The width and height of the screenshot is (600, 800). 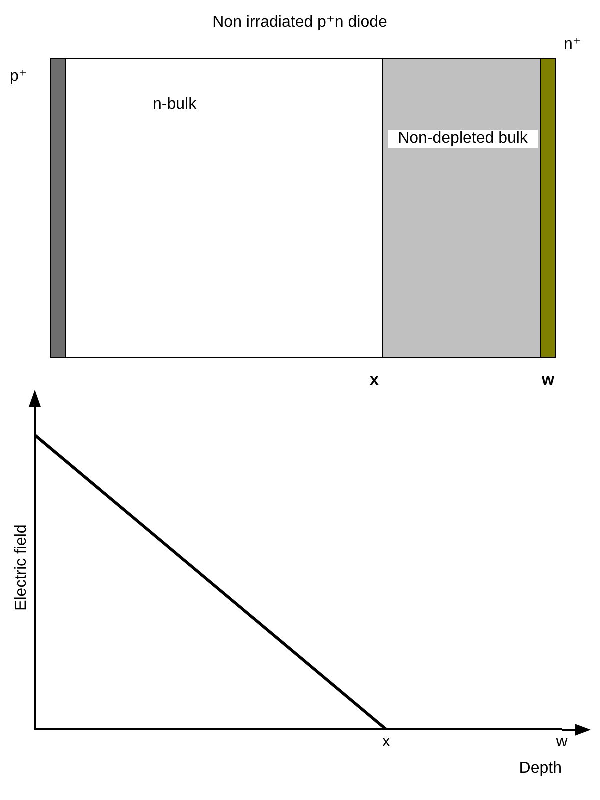 I want to click on chart-title: Non irradiated p⁺n diode, so click(x=300, y=22).